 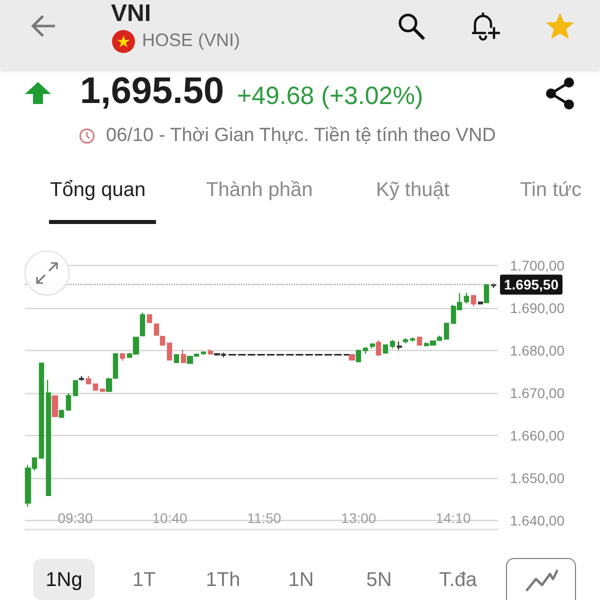 I want to click on text: Kỹ thuật, so click(x=413, y=190).